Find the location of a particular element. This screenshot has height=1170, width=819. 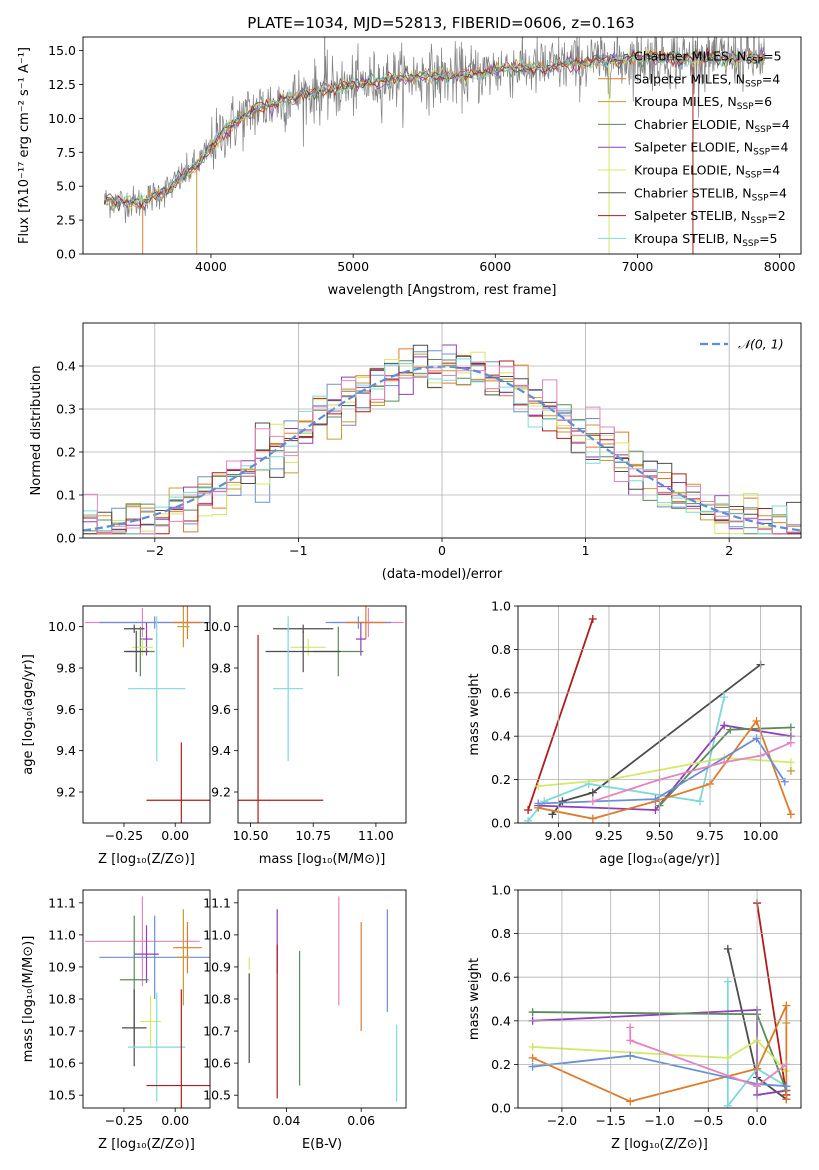

tick-label-x: 10.00 is located at coordinates (761, 835).